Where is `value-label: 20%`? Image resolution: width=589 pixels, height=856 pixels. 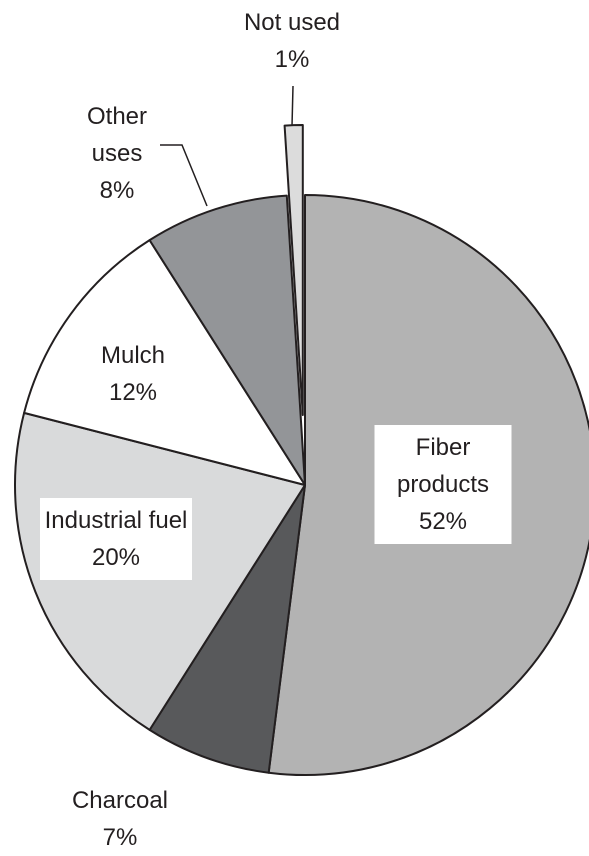
value-label: 20% is located at coordinates (116, 557).